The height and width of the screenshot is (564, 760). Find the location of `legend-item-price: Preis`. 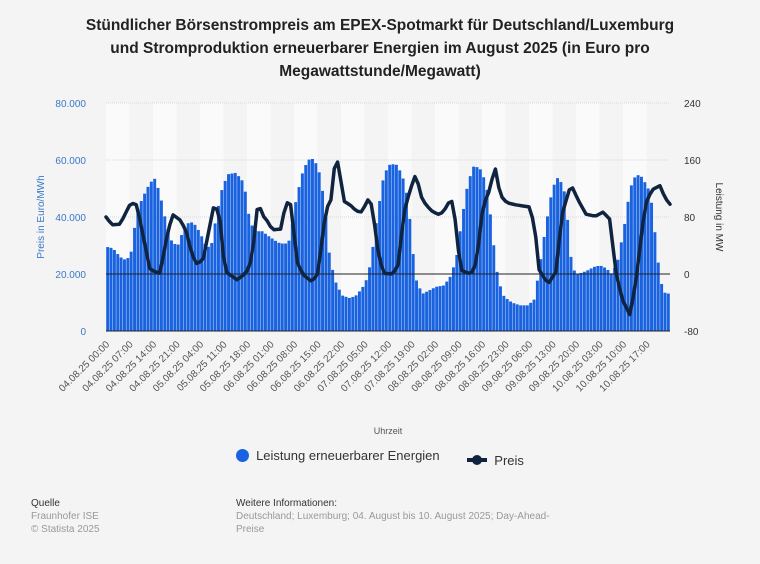

legend-item-price: Preis is located at coordinates (495, 460).